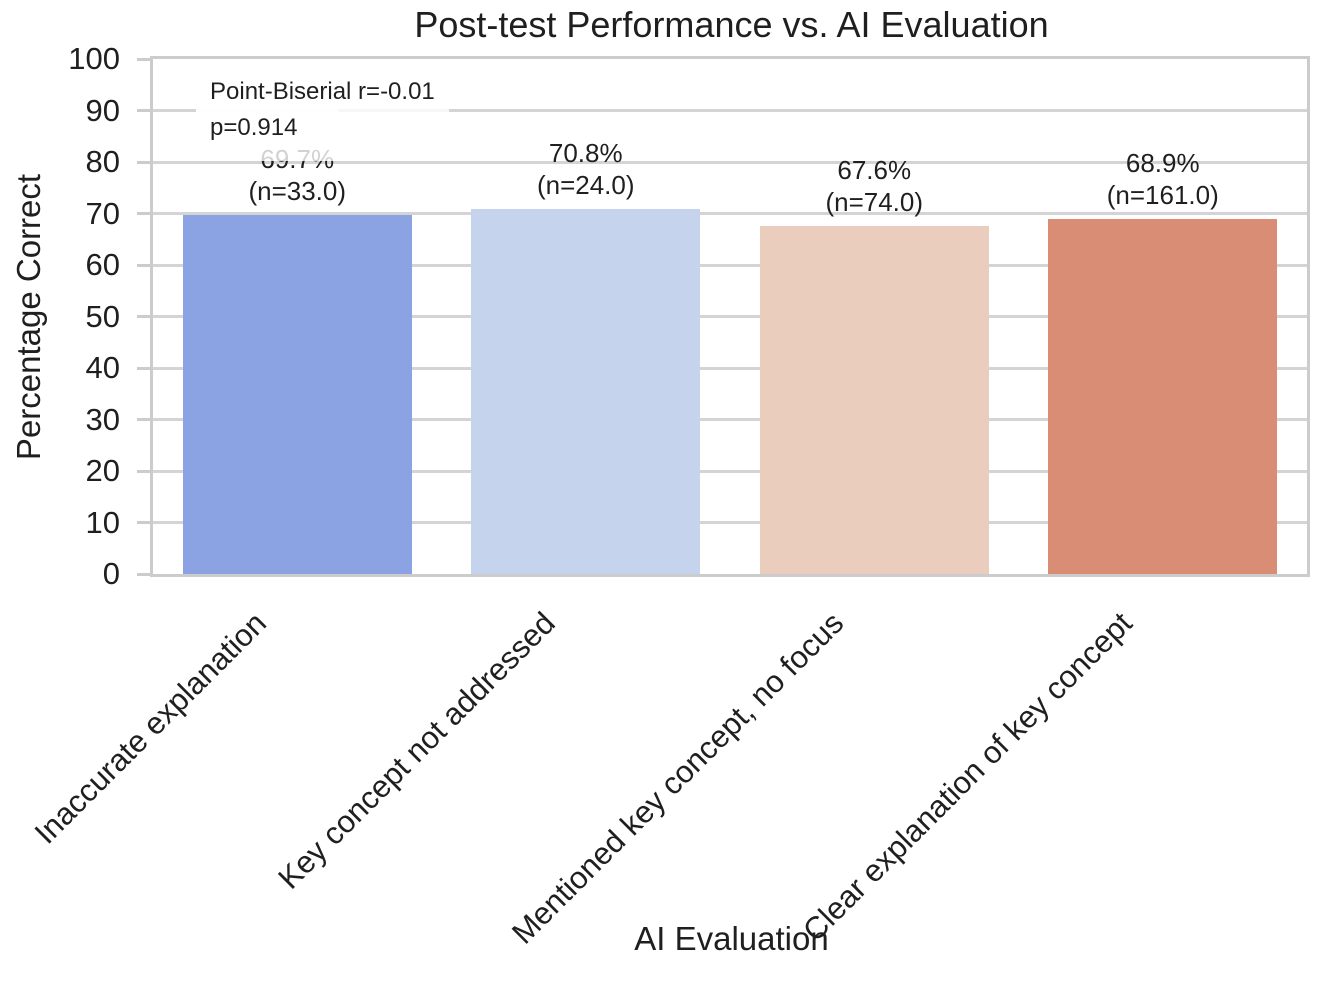  What do you see at coordinates (102, 110) in the screenshot?
I see `y-tick-label: 90` at bounding box center [102, 110].